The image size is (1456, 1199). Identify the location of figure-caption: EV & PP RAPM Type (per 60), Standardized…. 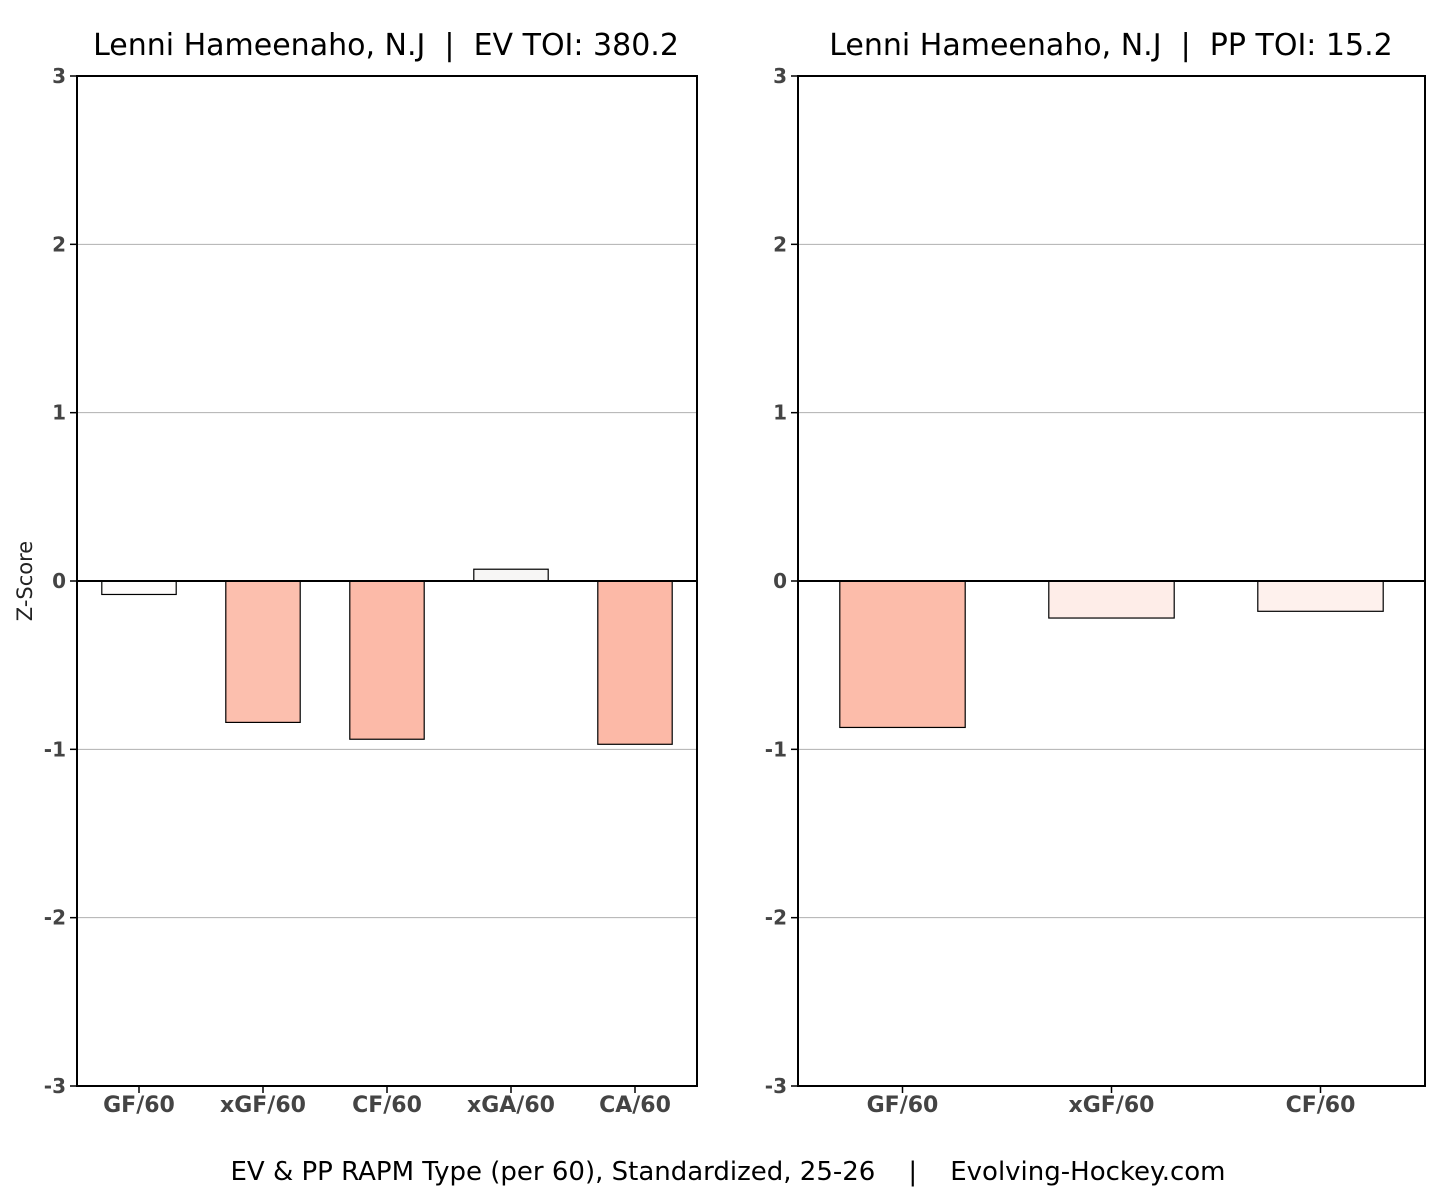
(727, 1172).